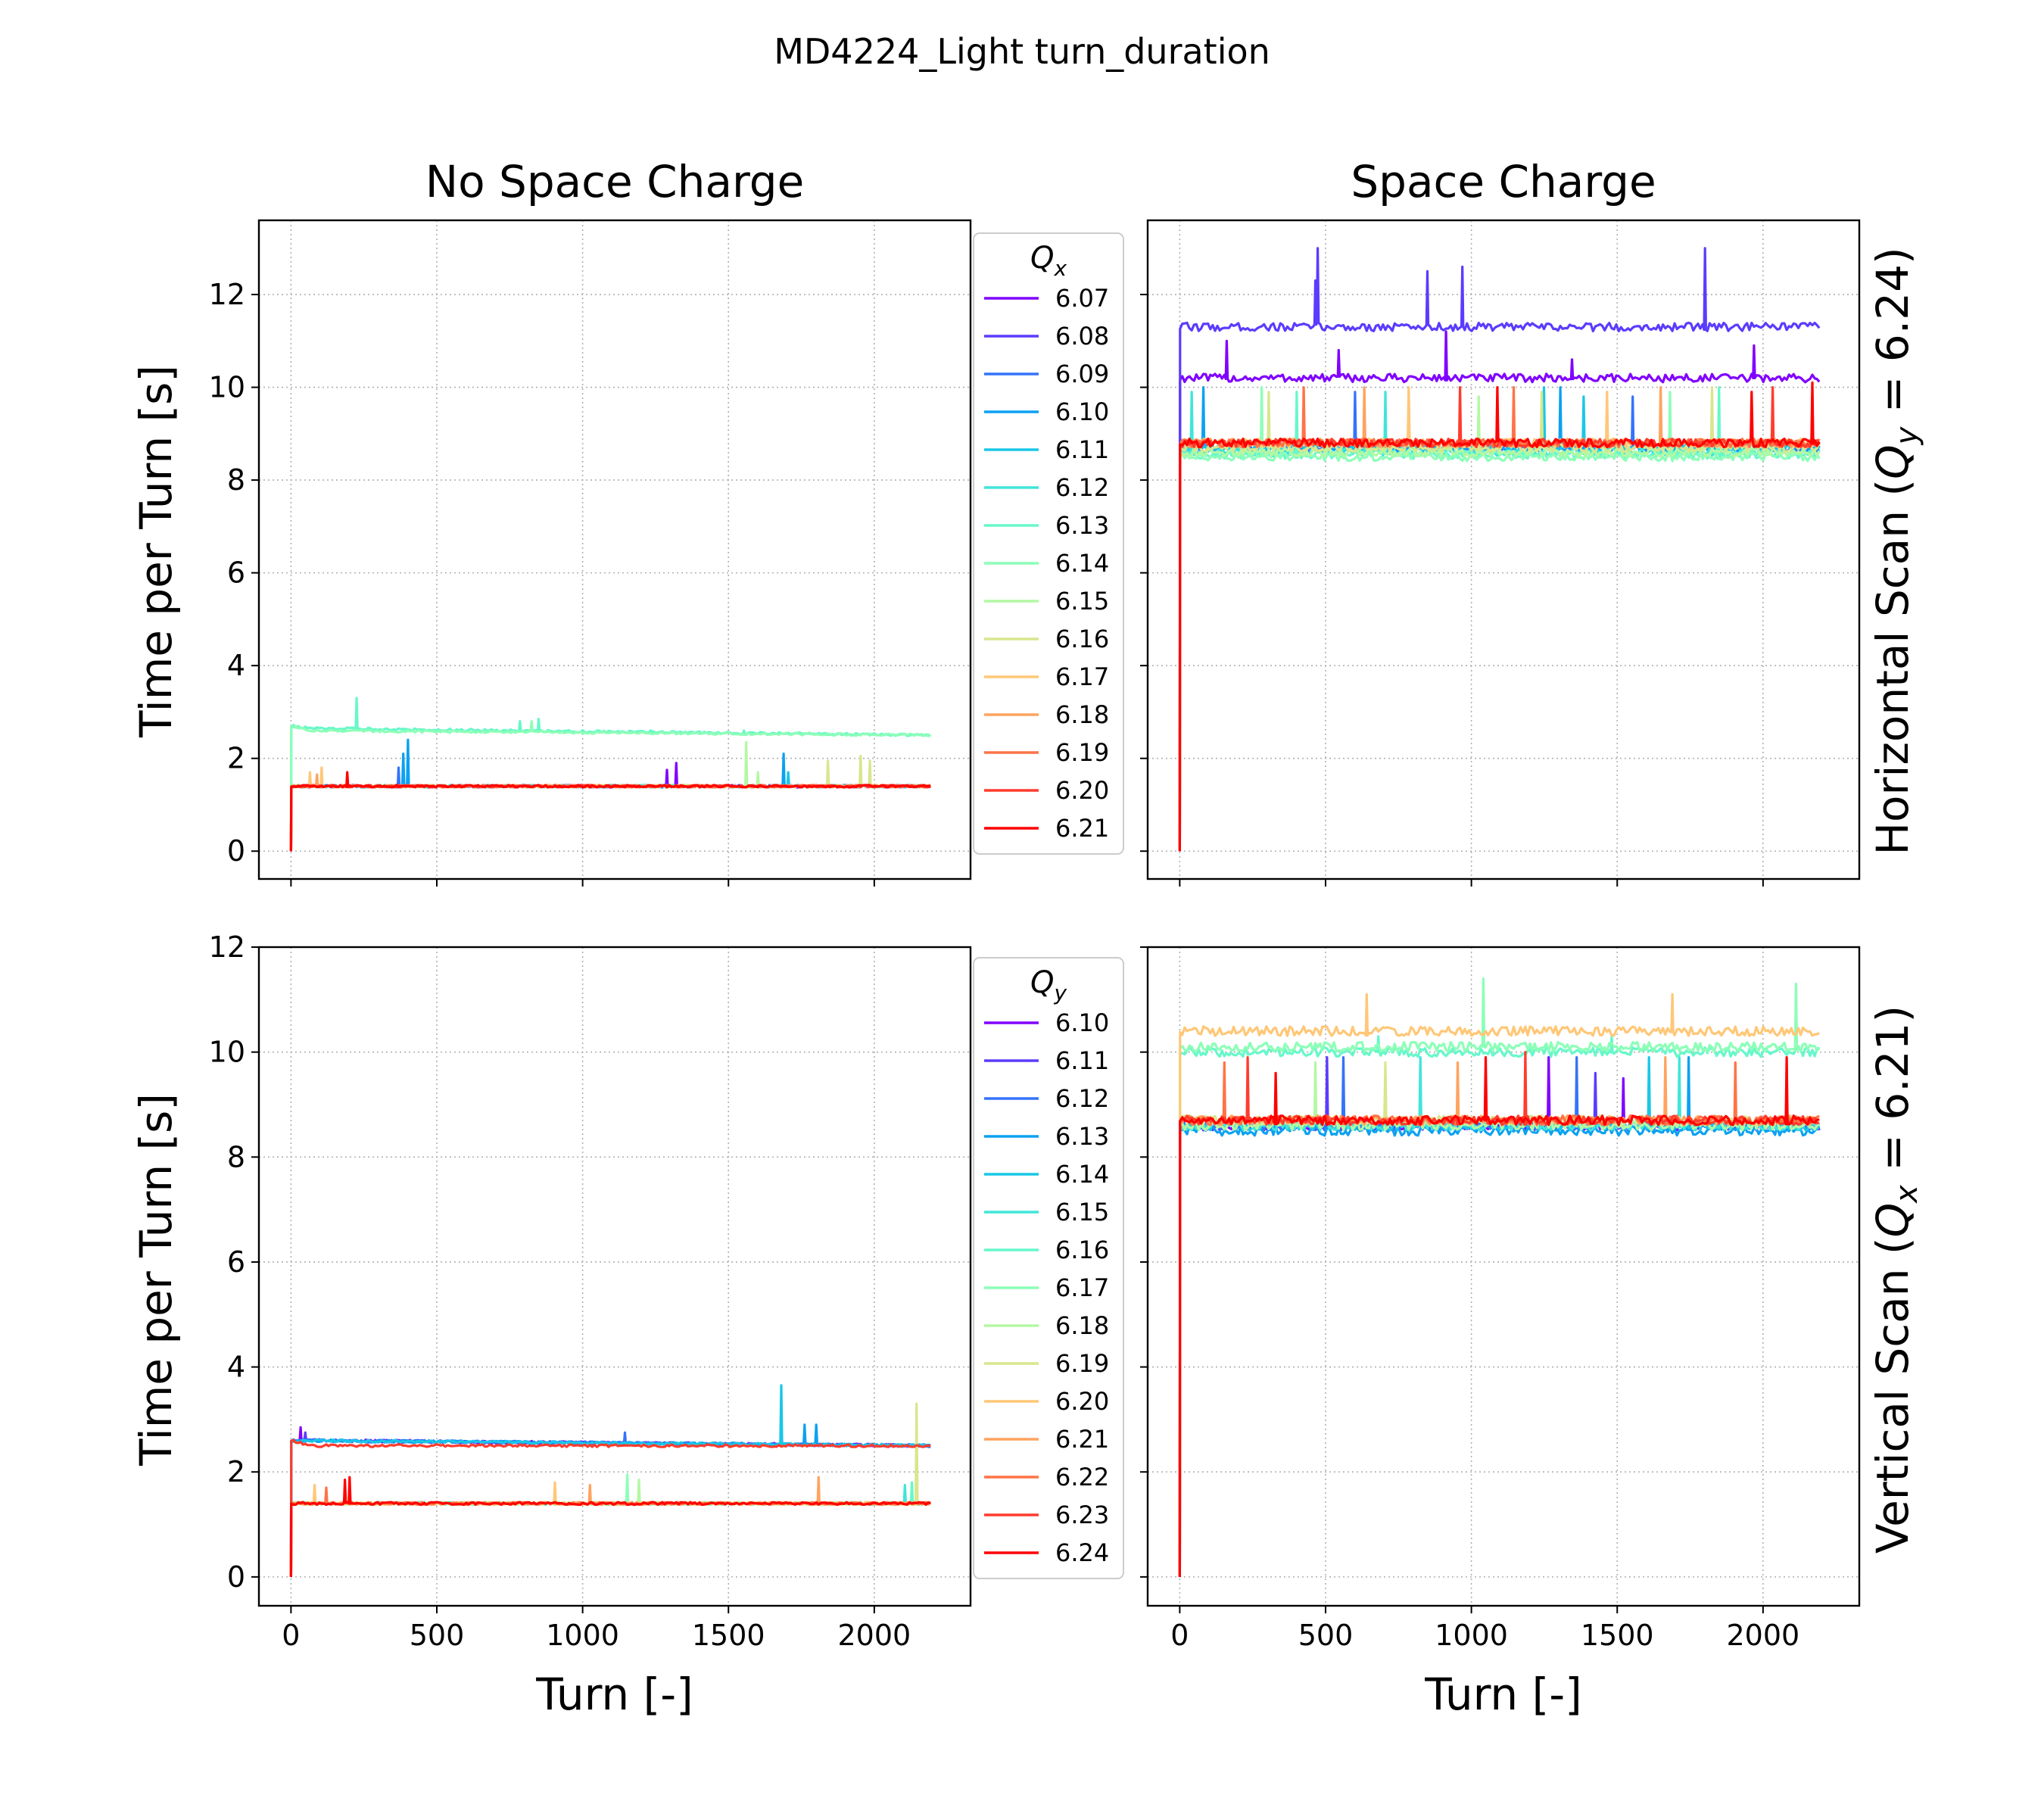 The height and width of the screenshot is (1817, 2044). Describe the element at coordinates (1892, 1095) in the screenshot. I see `row-label-vertical-suffix: = 6.21)` at that location.